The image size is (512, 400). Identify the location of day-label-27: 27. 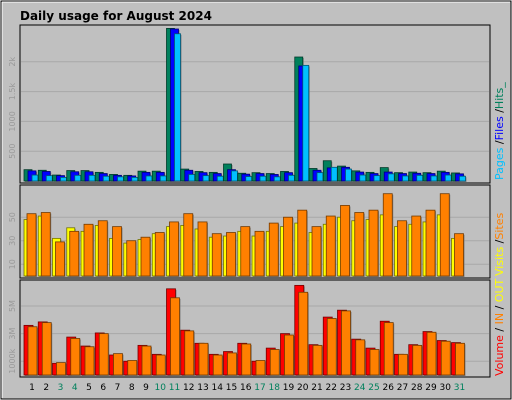
(402, 388).